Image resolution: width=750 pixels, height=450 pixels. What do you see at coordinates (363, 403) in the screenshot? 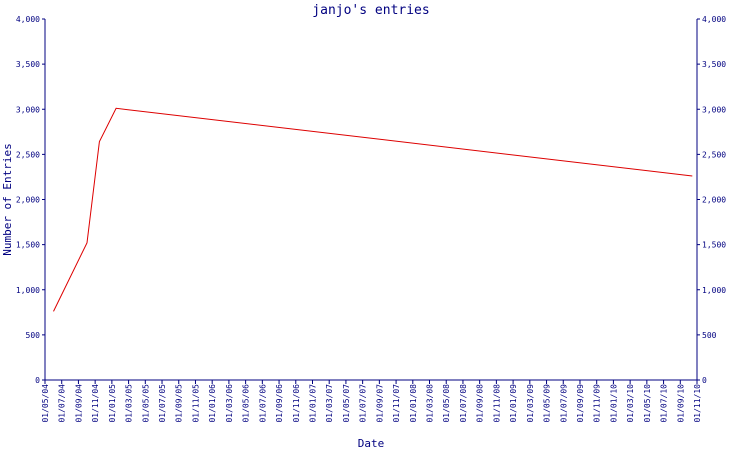
I see `x-tick-label: 01/07/07` at bounding box center [363, 403].